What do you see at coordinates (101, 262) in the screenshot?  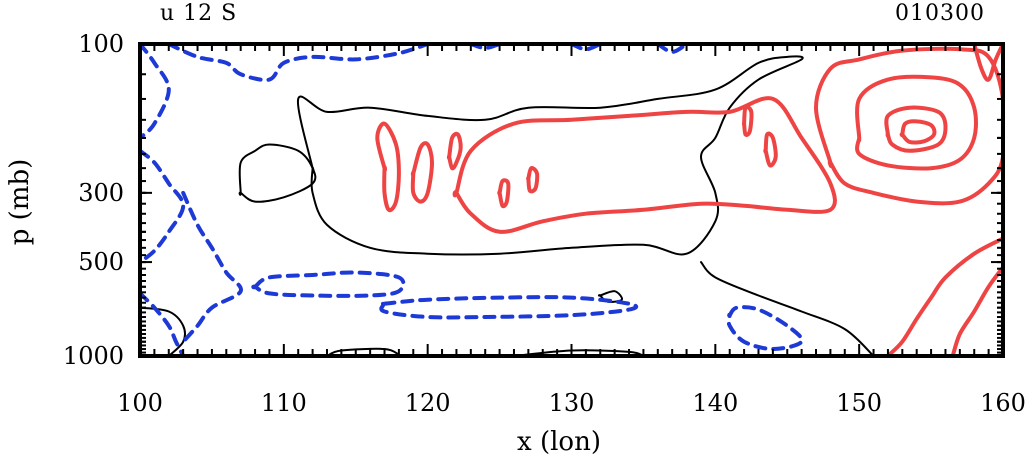 I see `y-tick-label: 500` at bounding box center [101, 262].